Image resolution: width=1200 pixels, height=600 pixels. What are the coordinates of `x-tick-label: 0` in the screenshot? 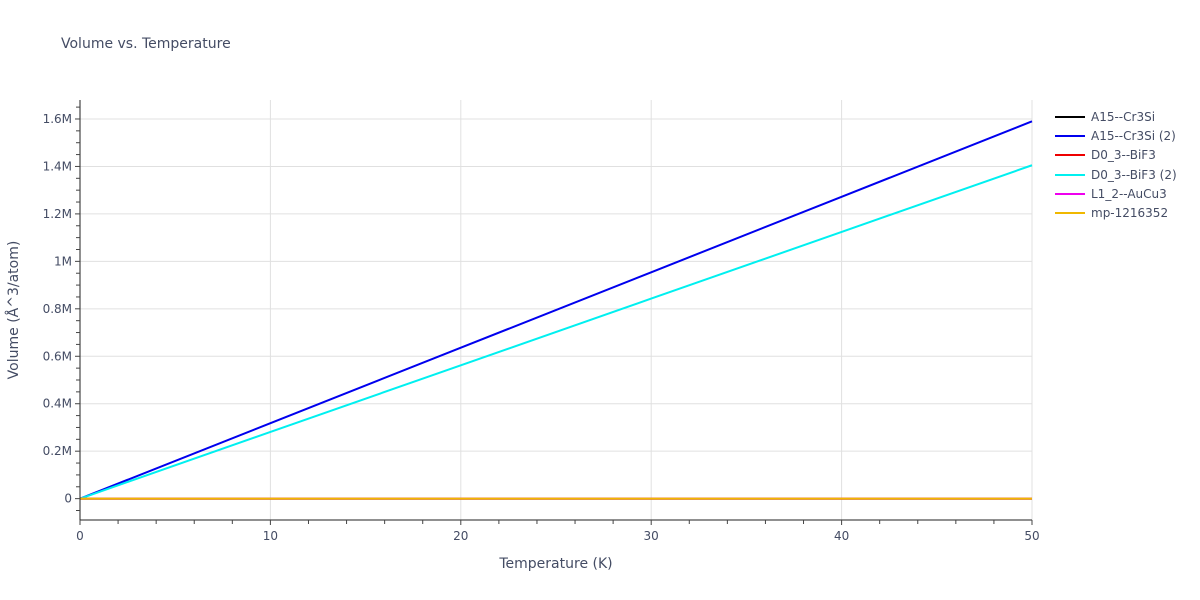 It's located at (80, 536).